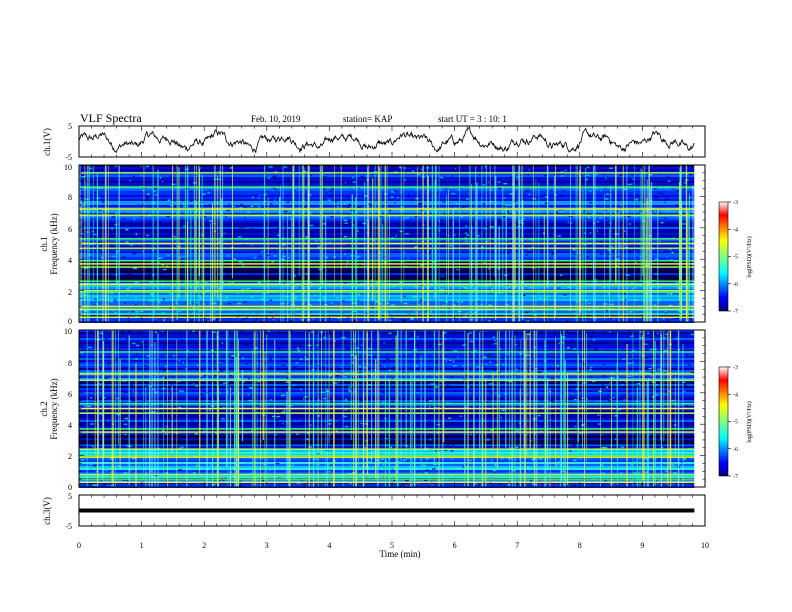 This screenshot has height=612, width=792. What do you see at coordinates (392, 510) in the screenshot?
I see `ch3-waveform-ticks` at bounding box center [392, 510].